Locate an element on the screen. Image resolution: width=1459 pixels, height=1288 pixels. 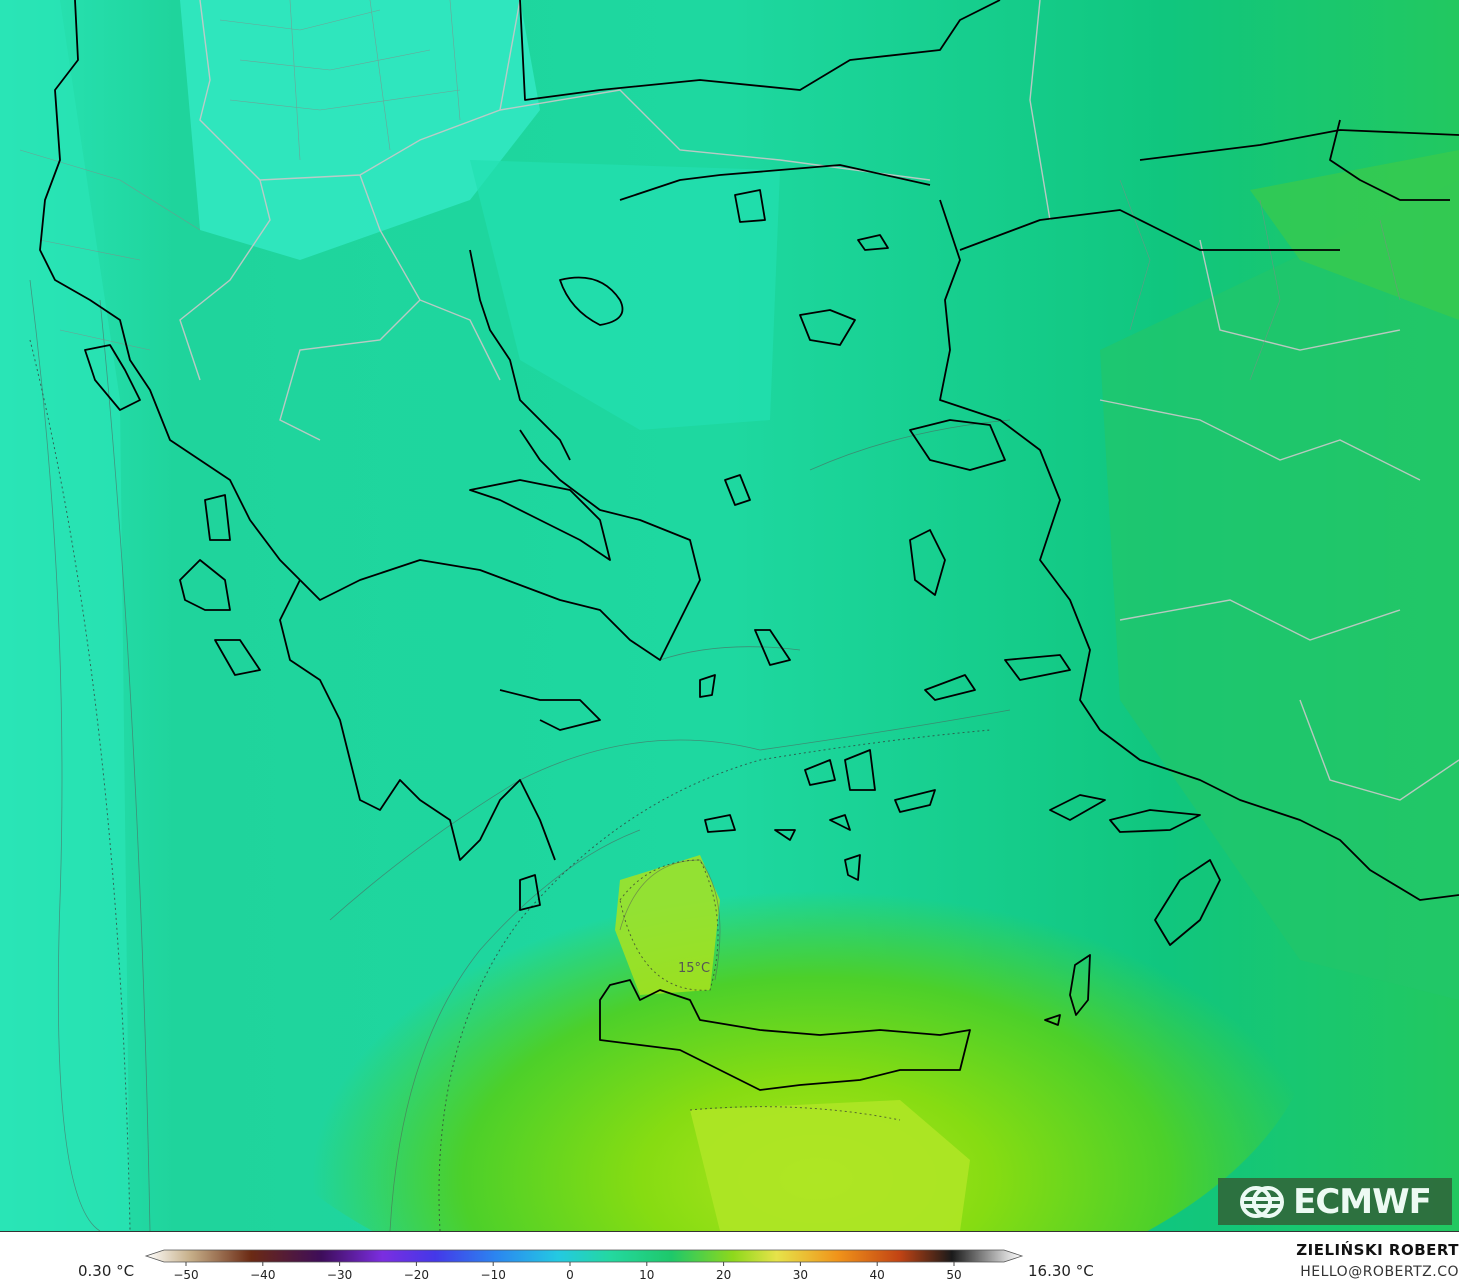
colorbar-tick-label: −40 is located at coordinates (262, 1275).